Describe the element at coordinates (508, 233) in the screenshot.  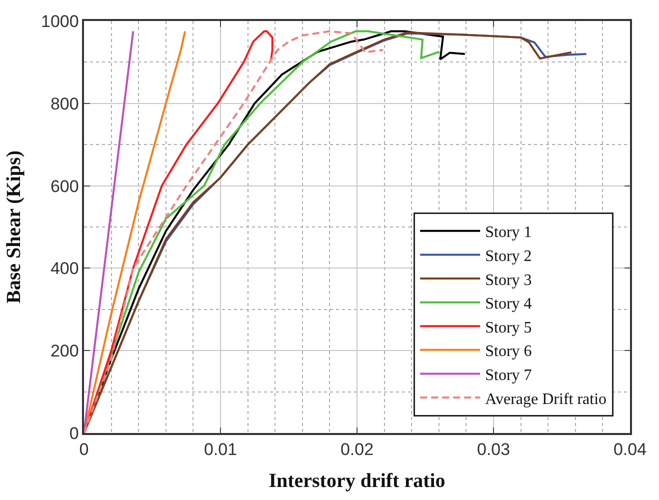
I see `legend-label: Story 1` at that location.